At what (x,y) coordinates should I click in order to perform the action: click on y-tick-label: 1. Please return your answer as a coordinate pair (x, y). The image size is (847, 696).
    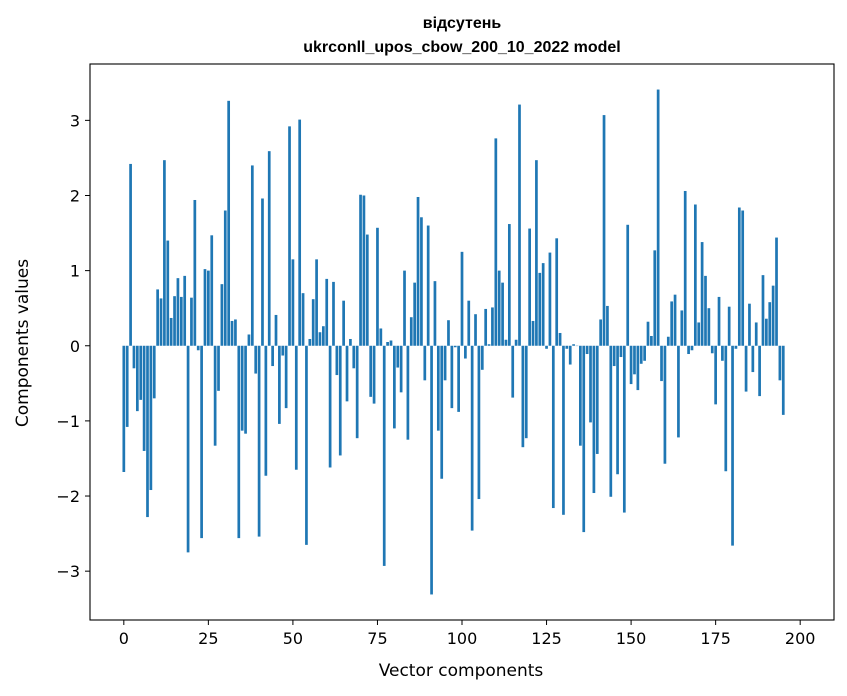
    Looking at the image, I should click on (75, 271).